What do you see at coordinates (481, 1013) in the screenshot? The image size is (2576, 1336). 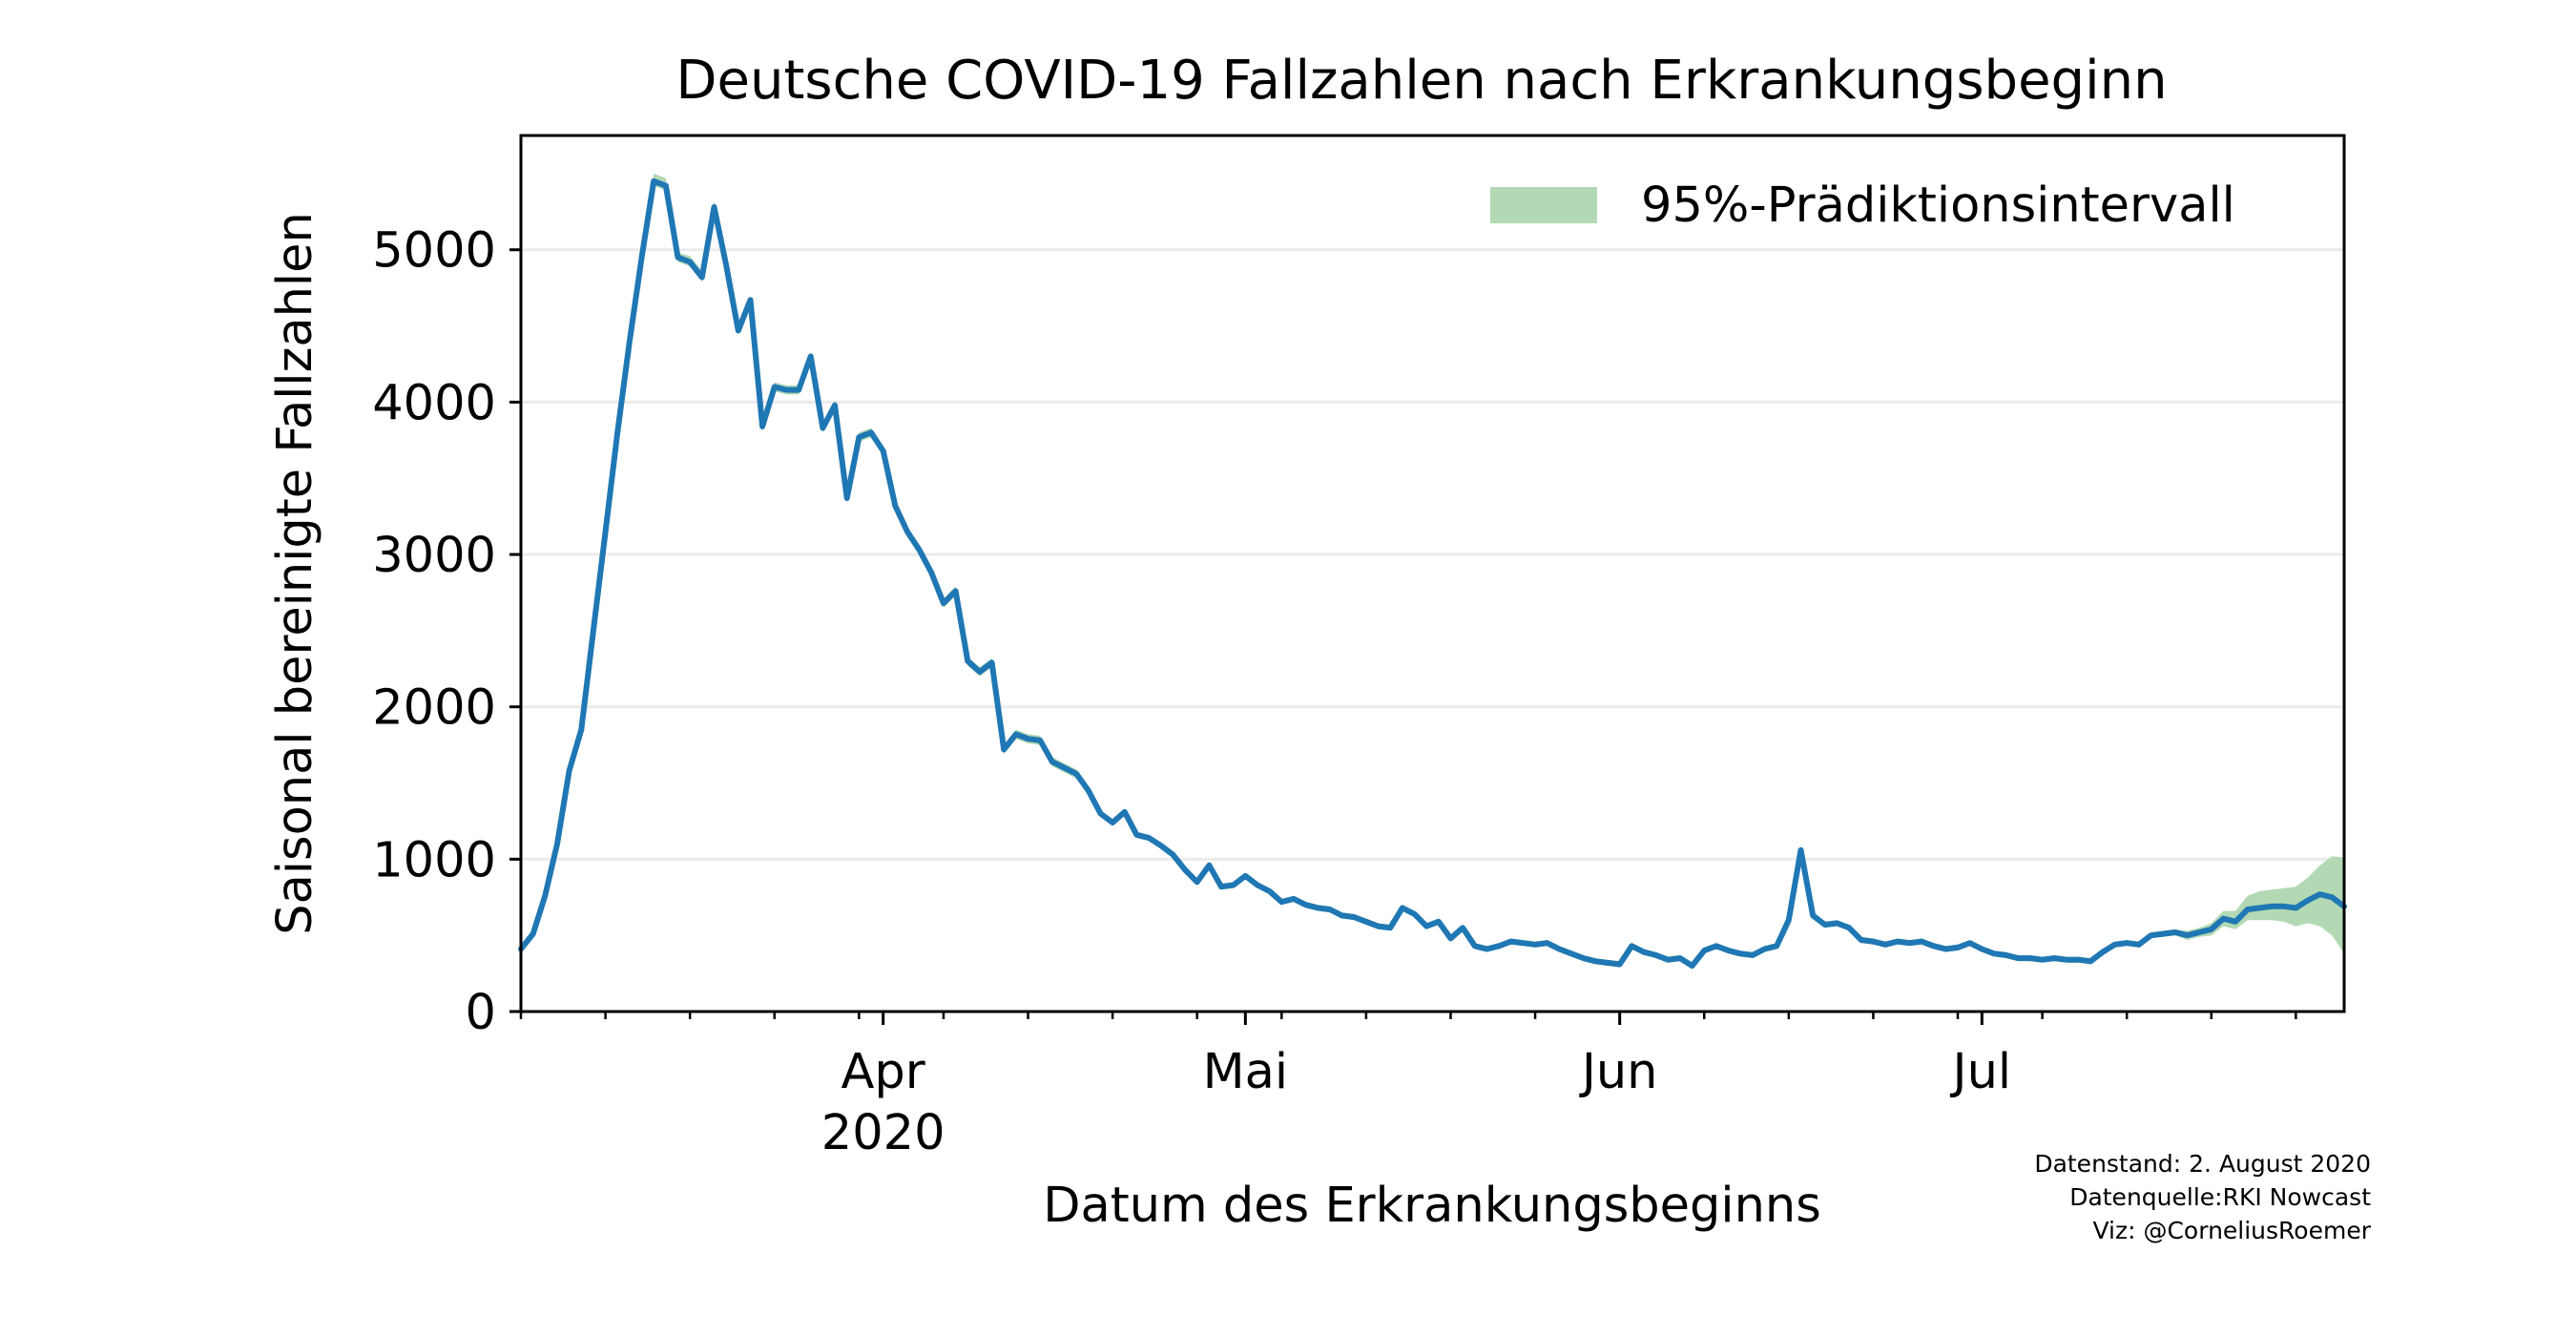 I see `y-tick-label-0: 0` at bounding box center [481, 1013].